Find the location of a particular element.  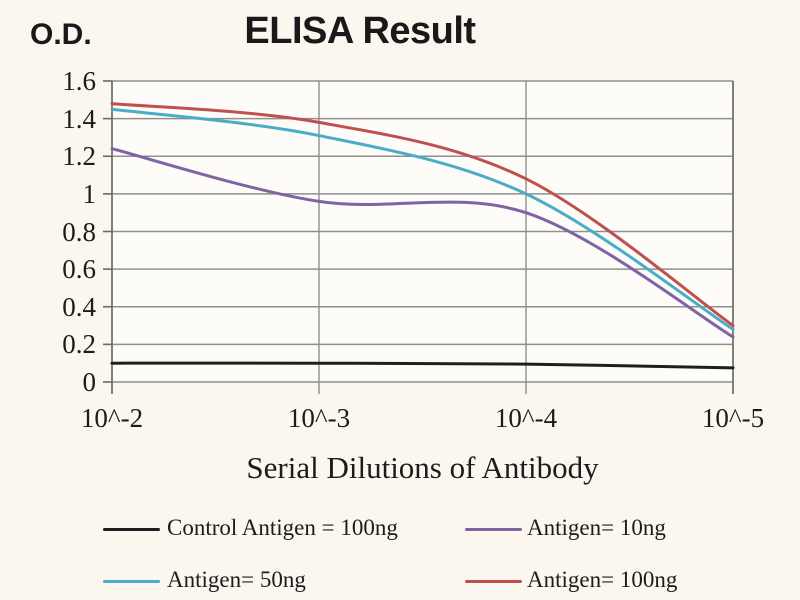

y-tick-label: 0.2 is located at coordinates (79, 344).